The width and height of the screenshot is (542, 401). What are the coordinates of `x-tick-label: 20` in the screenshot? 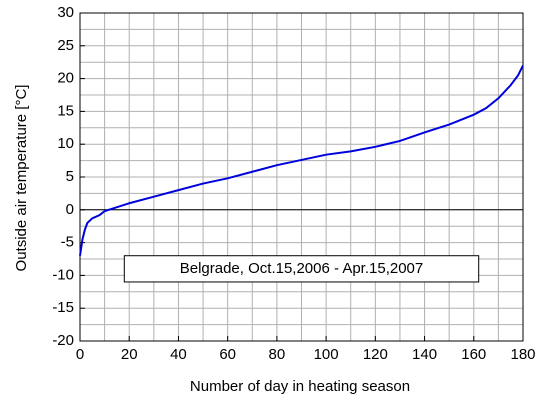 It's located at (129, 354).